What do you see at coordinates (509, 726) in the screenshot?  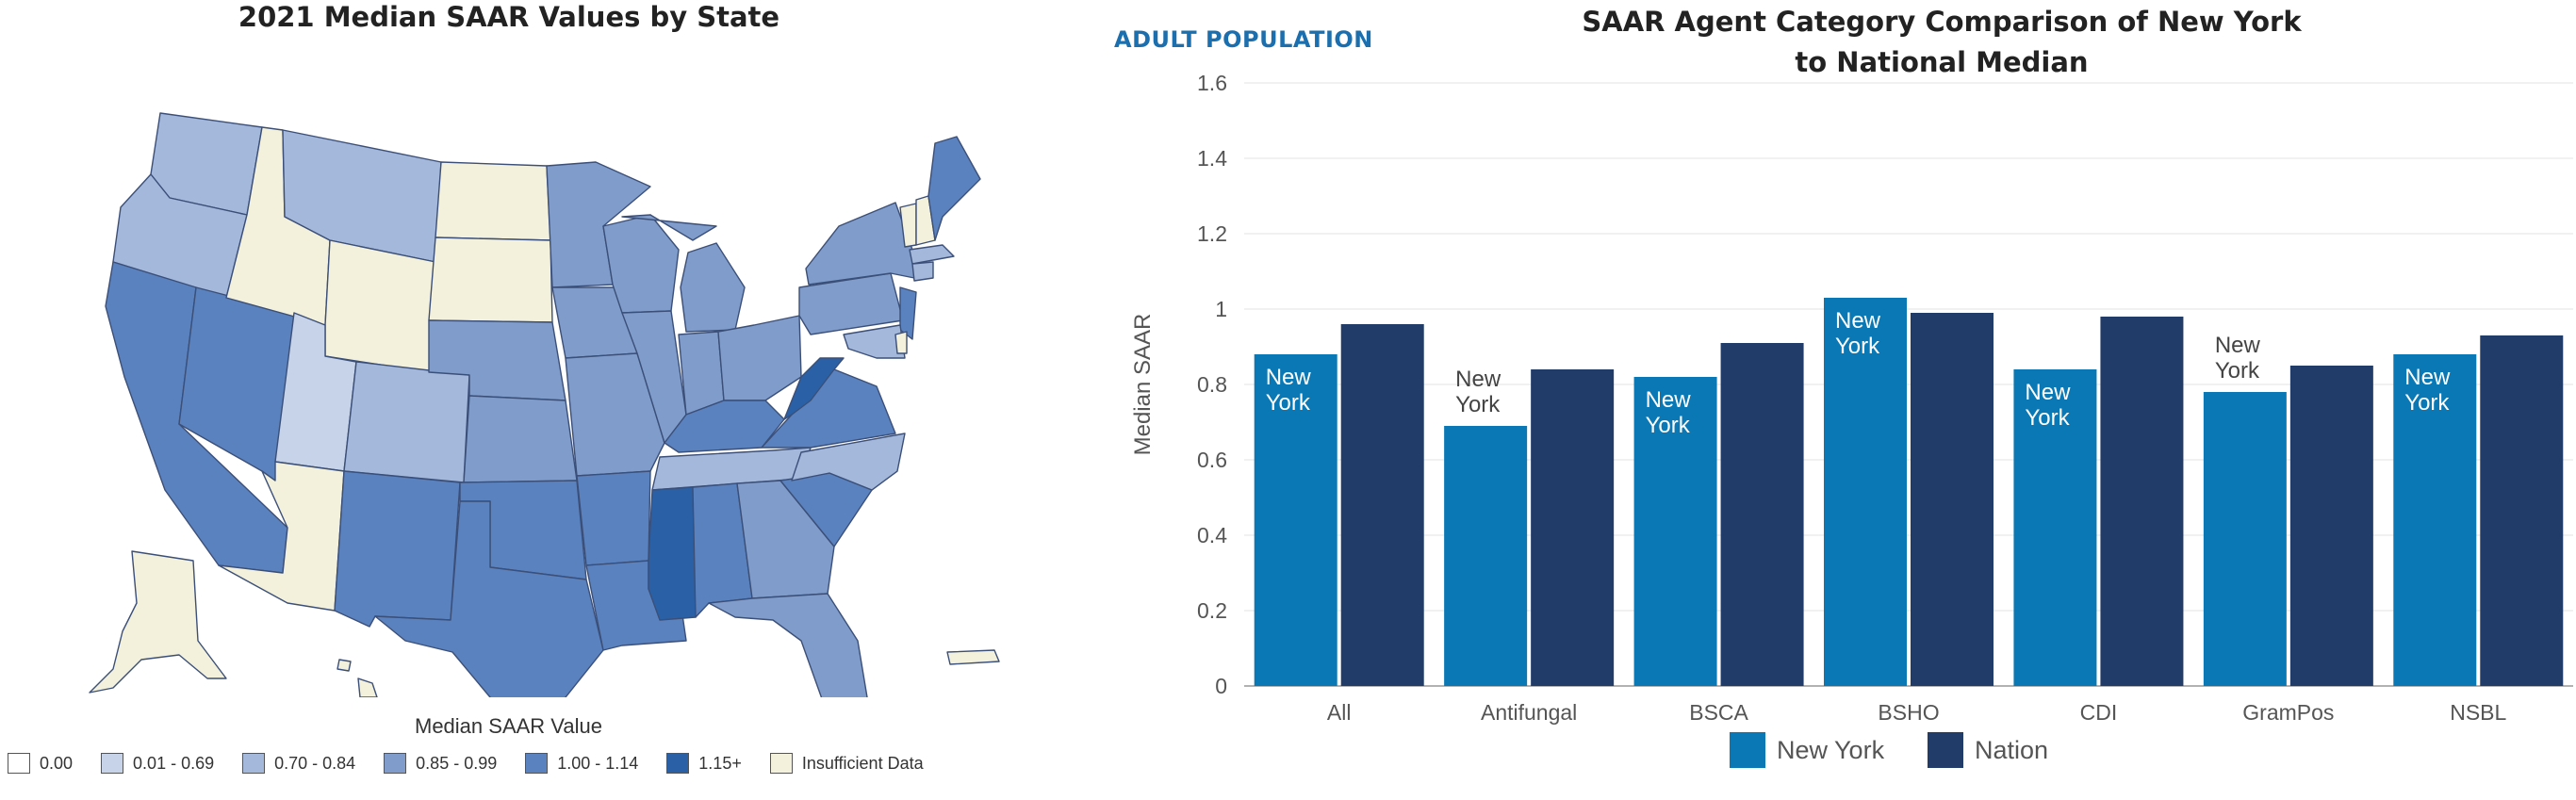 I see `map-legend-title: Median SAAR Value` at bounding box center [509, 726].